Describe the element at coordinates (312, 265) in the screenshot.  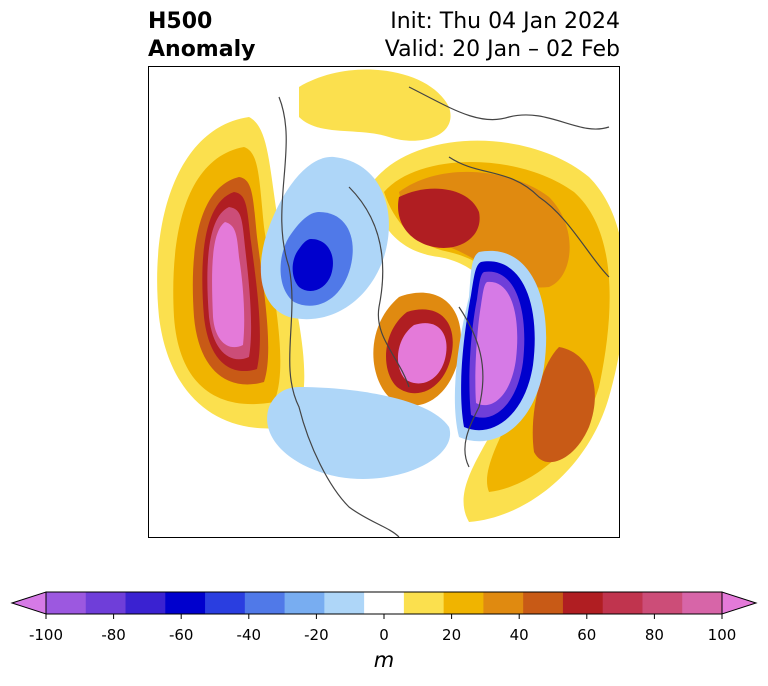
I see `trough-core-canada` at that location.